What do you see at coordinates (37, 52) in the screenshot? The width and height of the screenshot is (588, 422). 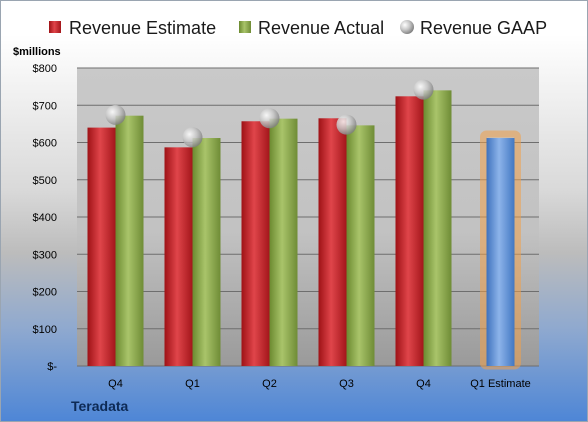 I see `y-axis-unit-label: $millions` at bounding box center [37, 52].